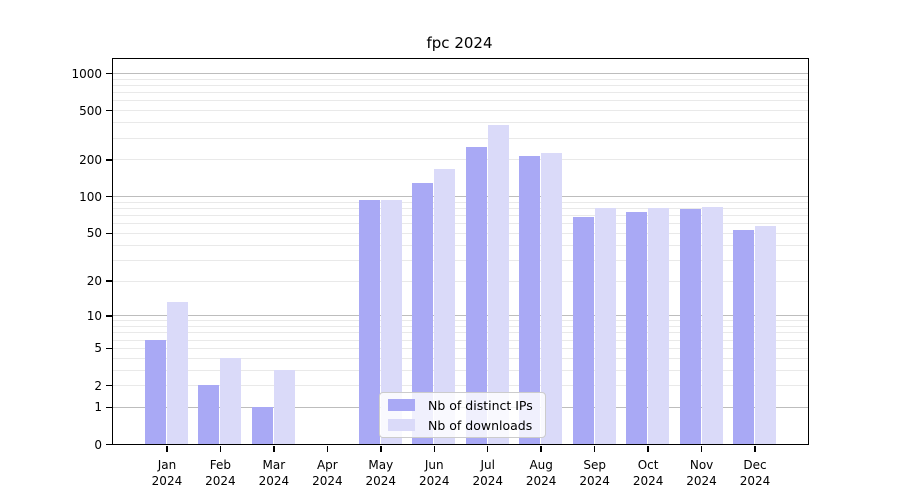  What do you see at coordinates (98, 385) in the screenshot?
I see `y-tick-label: 2` at bounding box center [98, 385].